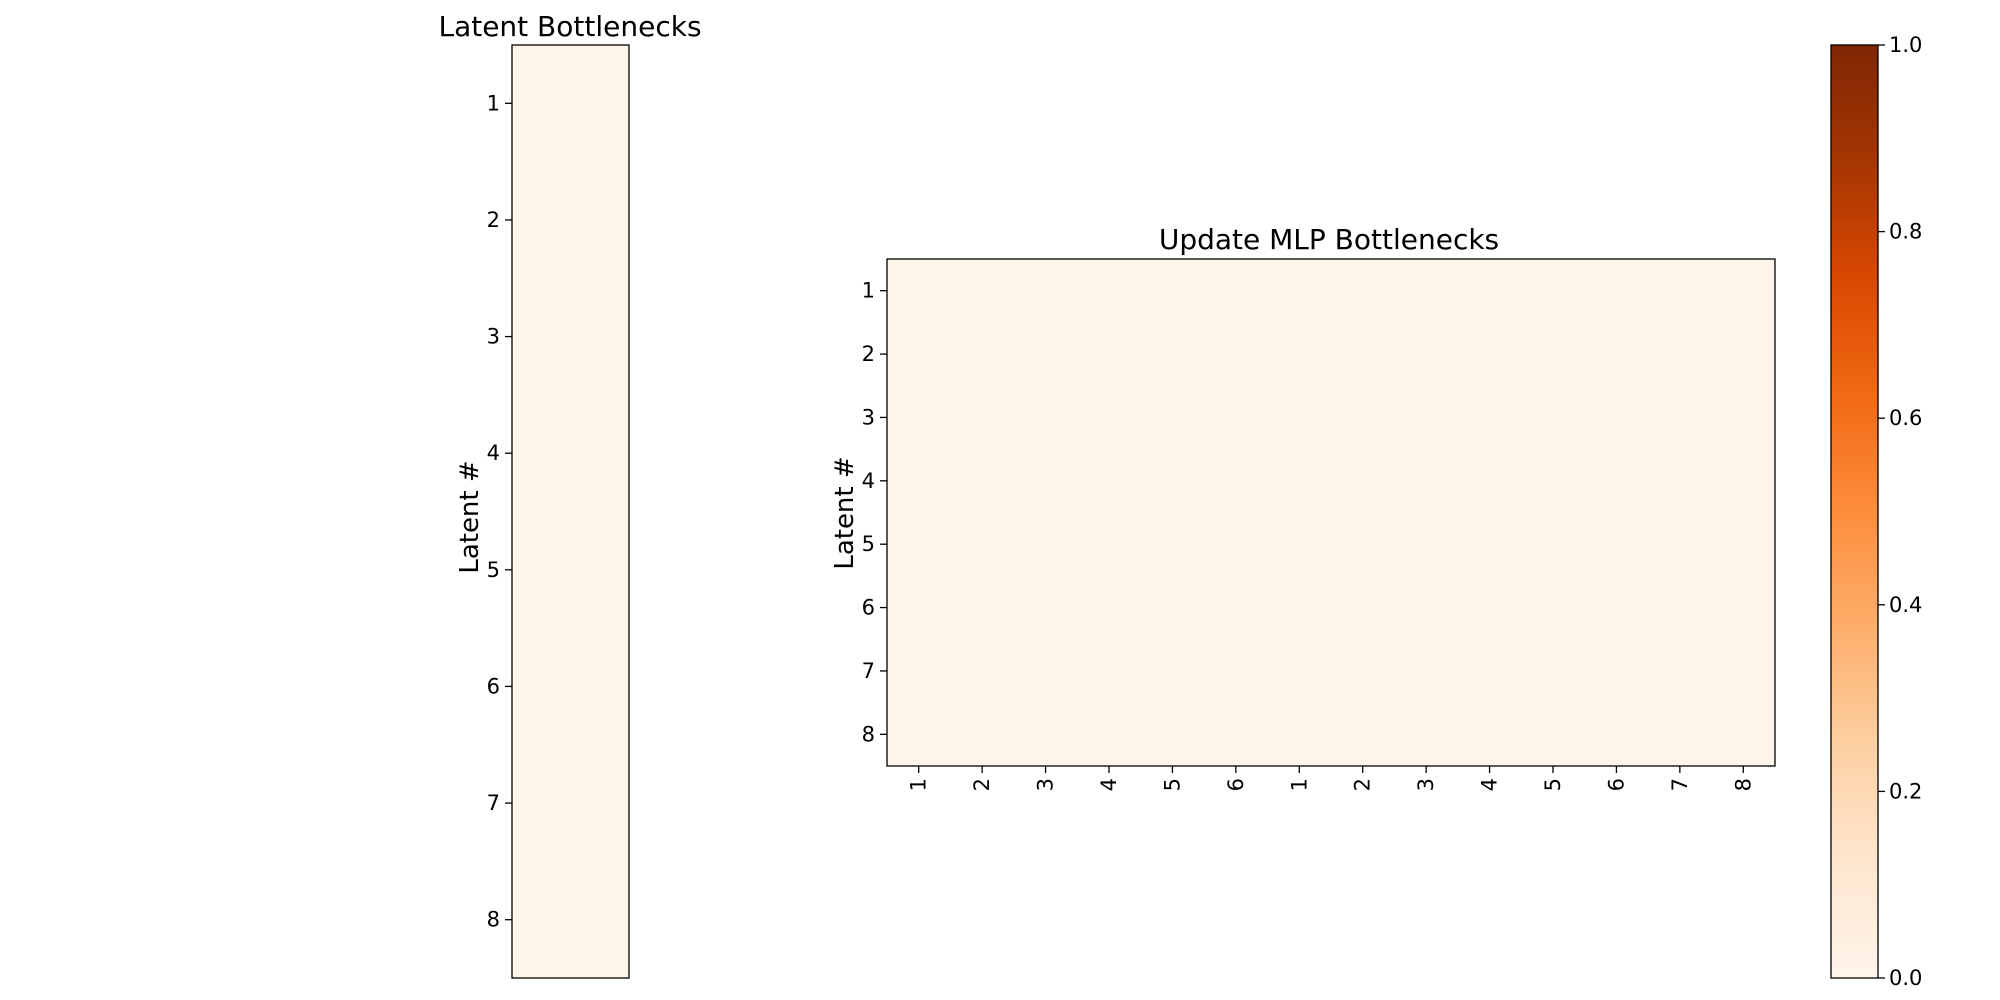 Image resolution: width=2000 pixels, height=1000 pixels. Describe the element at coordinates (1905, 978) in the screenshot. I see `colorbar-tick-label: 0.0` at that location.